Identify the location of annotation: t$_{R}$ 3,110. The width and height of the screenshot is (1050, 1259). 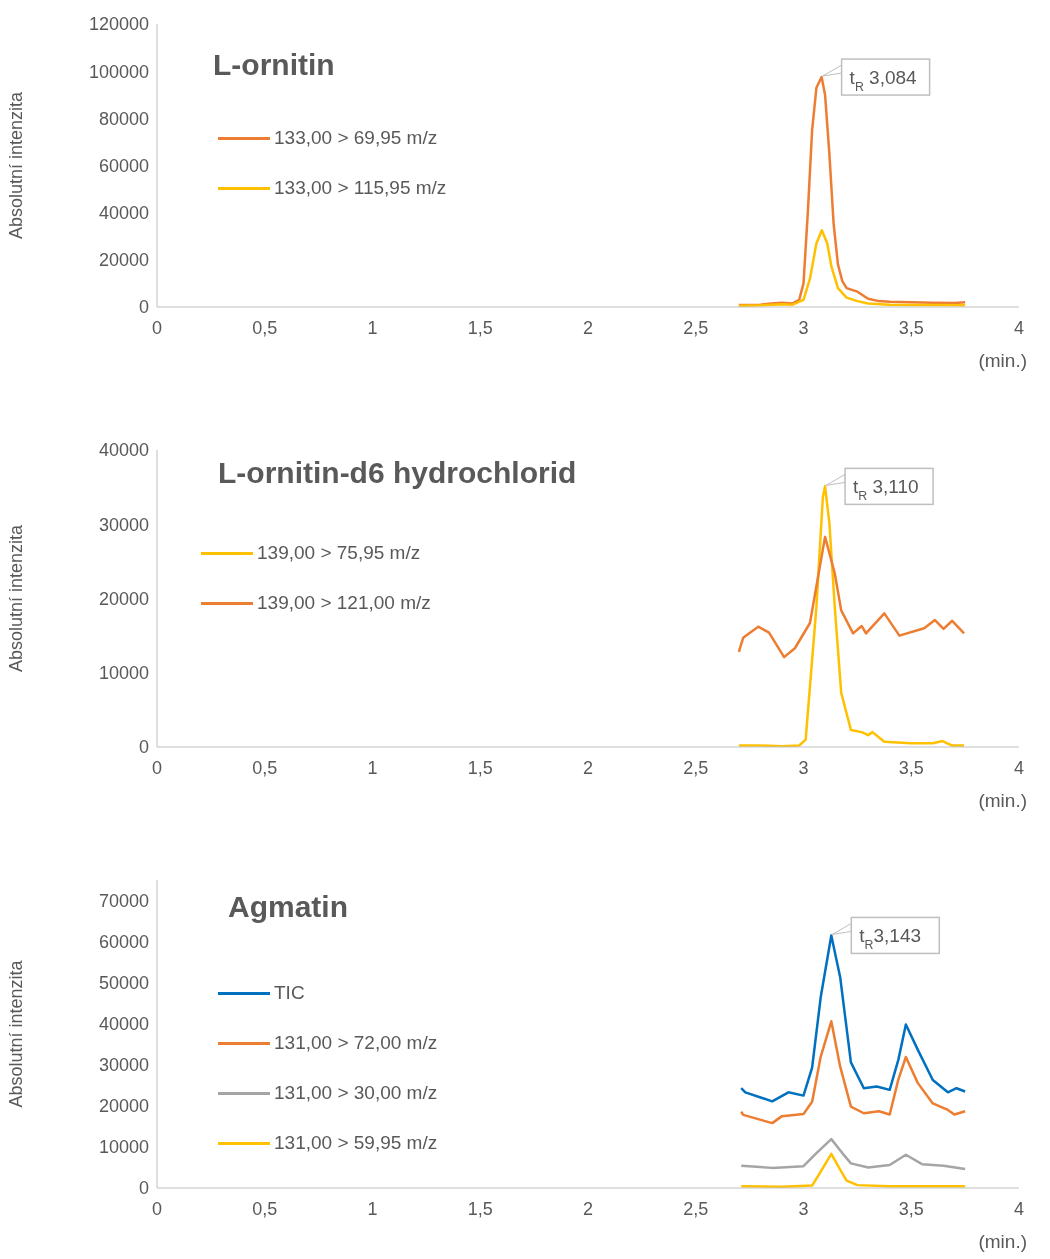
(886, 490).